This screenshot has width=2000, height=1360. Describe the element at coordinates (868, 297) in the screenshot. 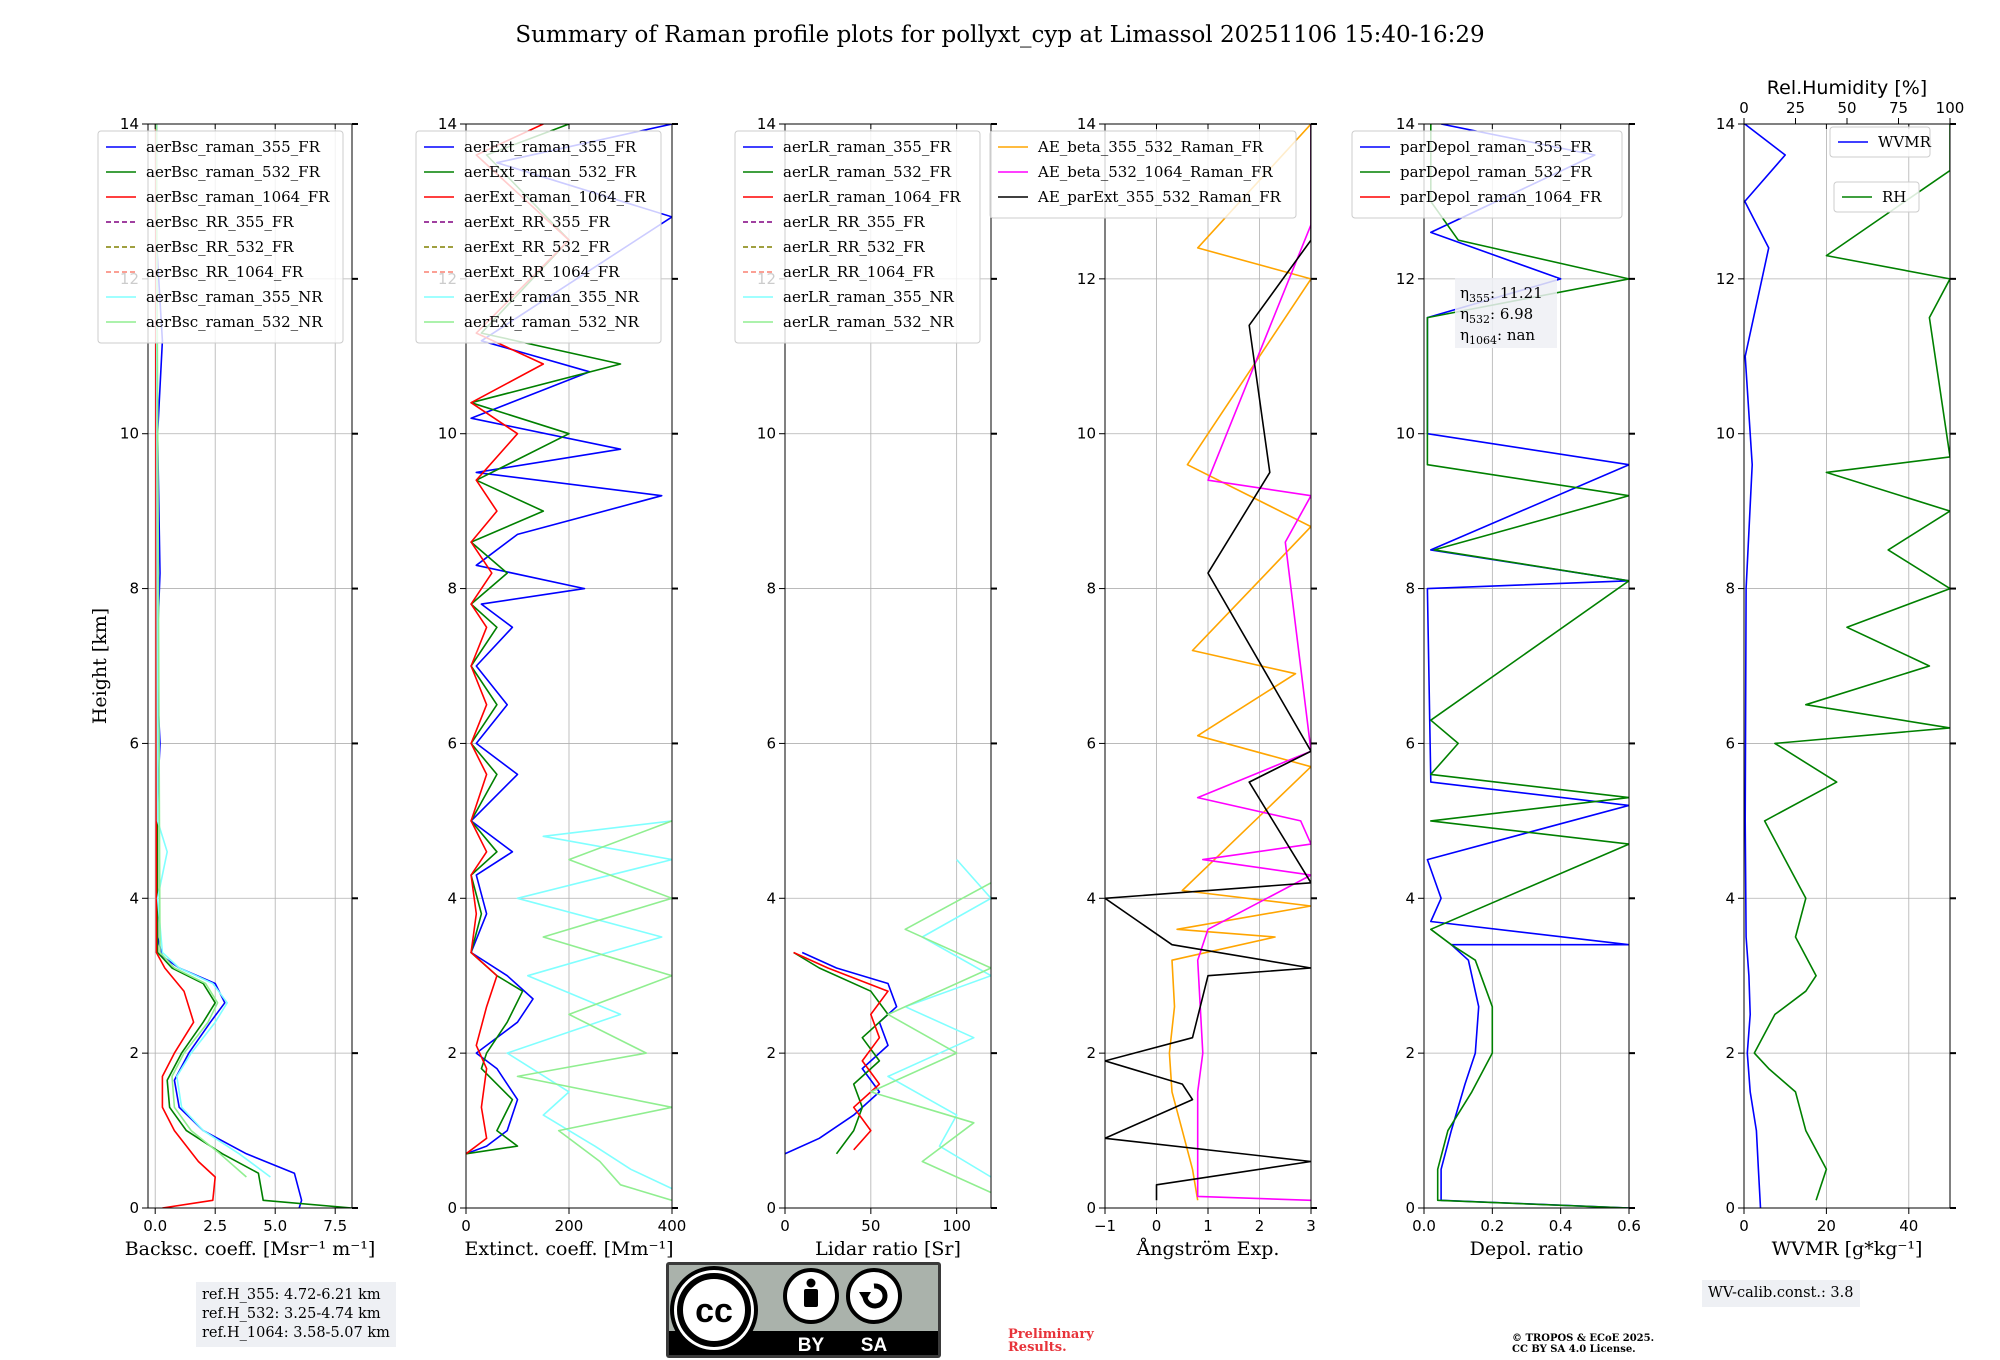

I see `legend-label: aerLR_raman_355_NR` at that location.